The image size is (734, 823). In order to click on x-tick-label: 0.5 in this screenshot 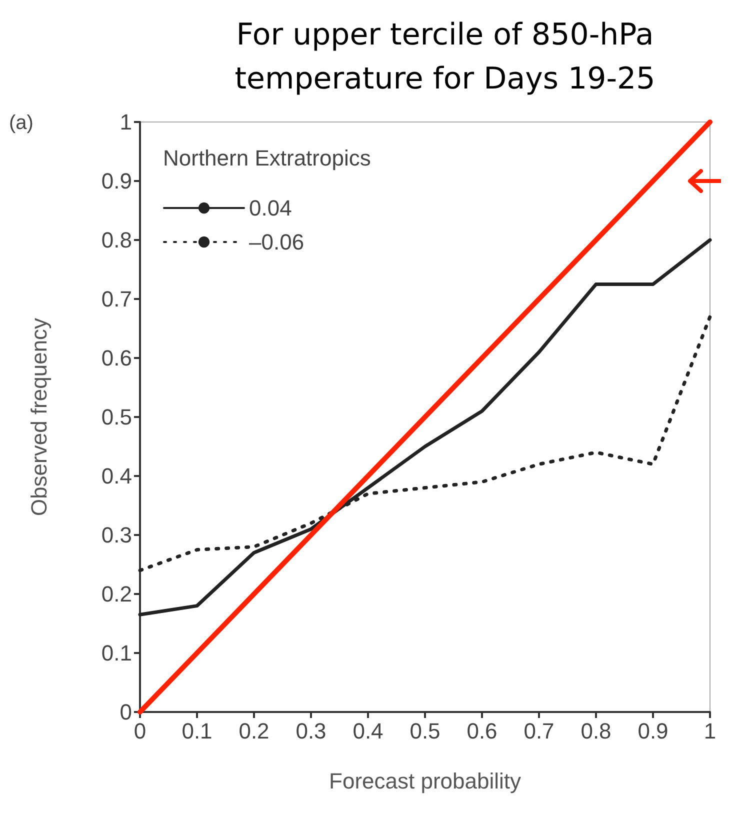, I will do `click(425, 731)`.